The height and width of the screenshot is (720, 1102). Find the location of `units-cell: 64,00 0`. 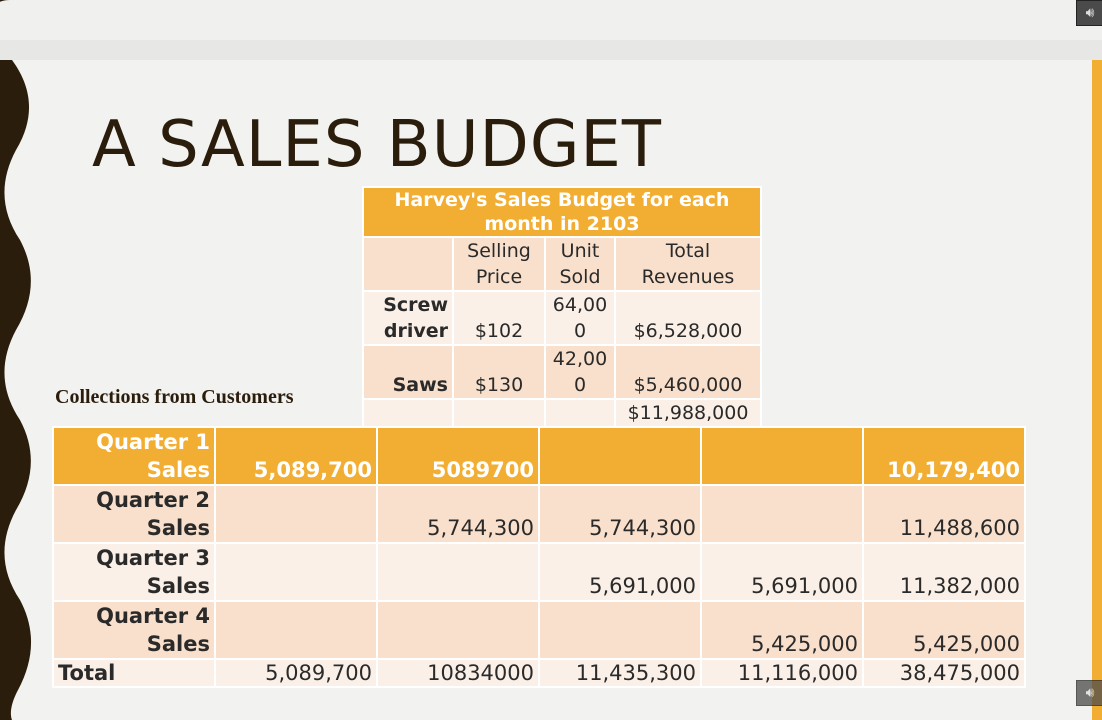

units-cell: 64,00 0 is located at coordinates (580, 318).